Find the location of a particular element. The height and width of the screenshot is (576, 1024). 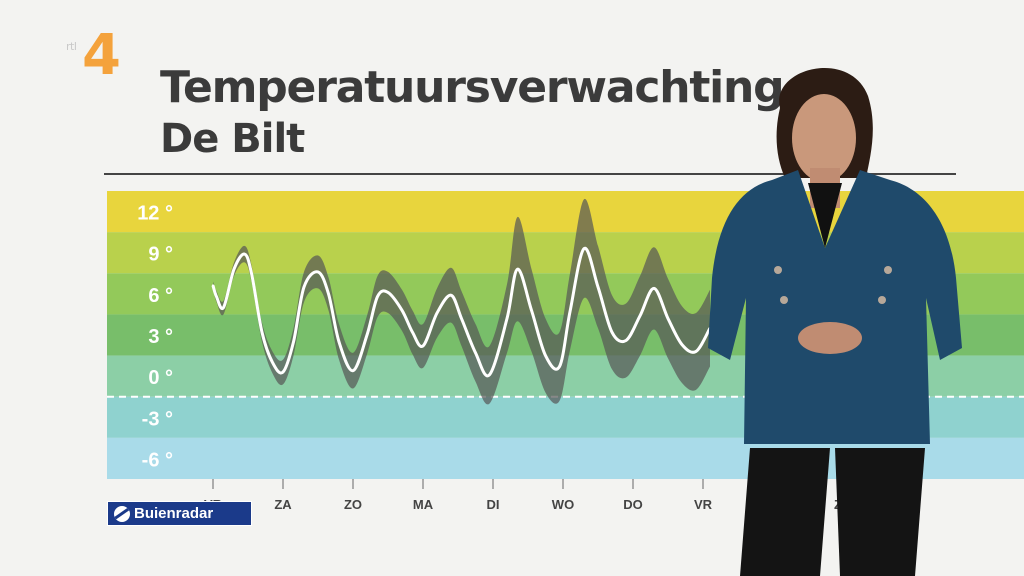

buienradar-icon is located at coordinates (122, 513).